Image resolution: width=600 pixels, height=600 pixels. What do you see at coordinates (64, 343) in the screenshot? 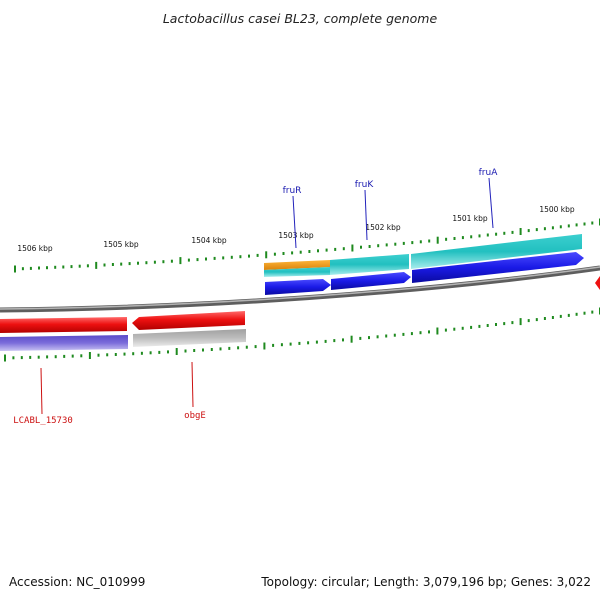
I see `LCABL_15730-cds-feature` at bounding box center [64, 343].